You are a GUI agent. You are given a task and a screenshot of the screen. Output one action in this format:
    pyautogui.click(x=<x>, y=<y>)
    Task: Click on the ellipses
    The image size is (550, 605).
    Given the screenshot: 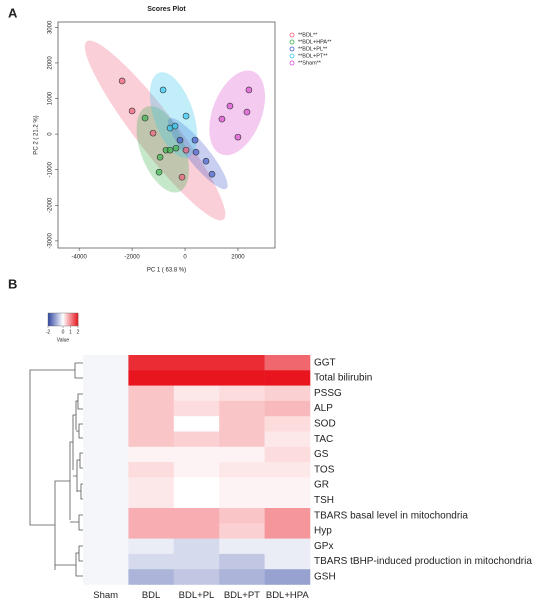 What is the action you would take?
    pyautogui.click(x=174, y=130)
    